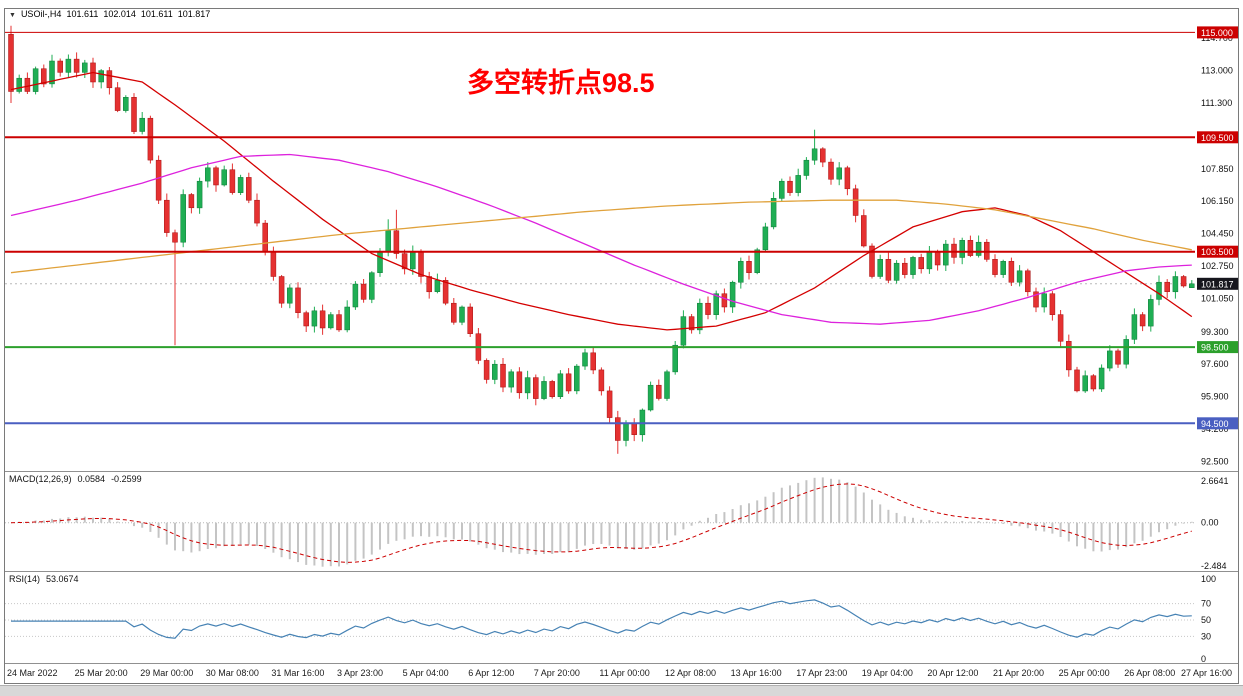  Describe the element at coordinates (623, 15) in the screenshot. I see `chart-titlebar: ▼ USOil-,H4 101.611 102.014 101.611 101.817` at that location.